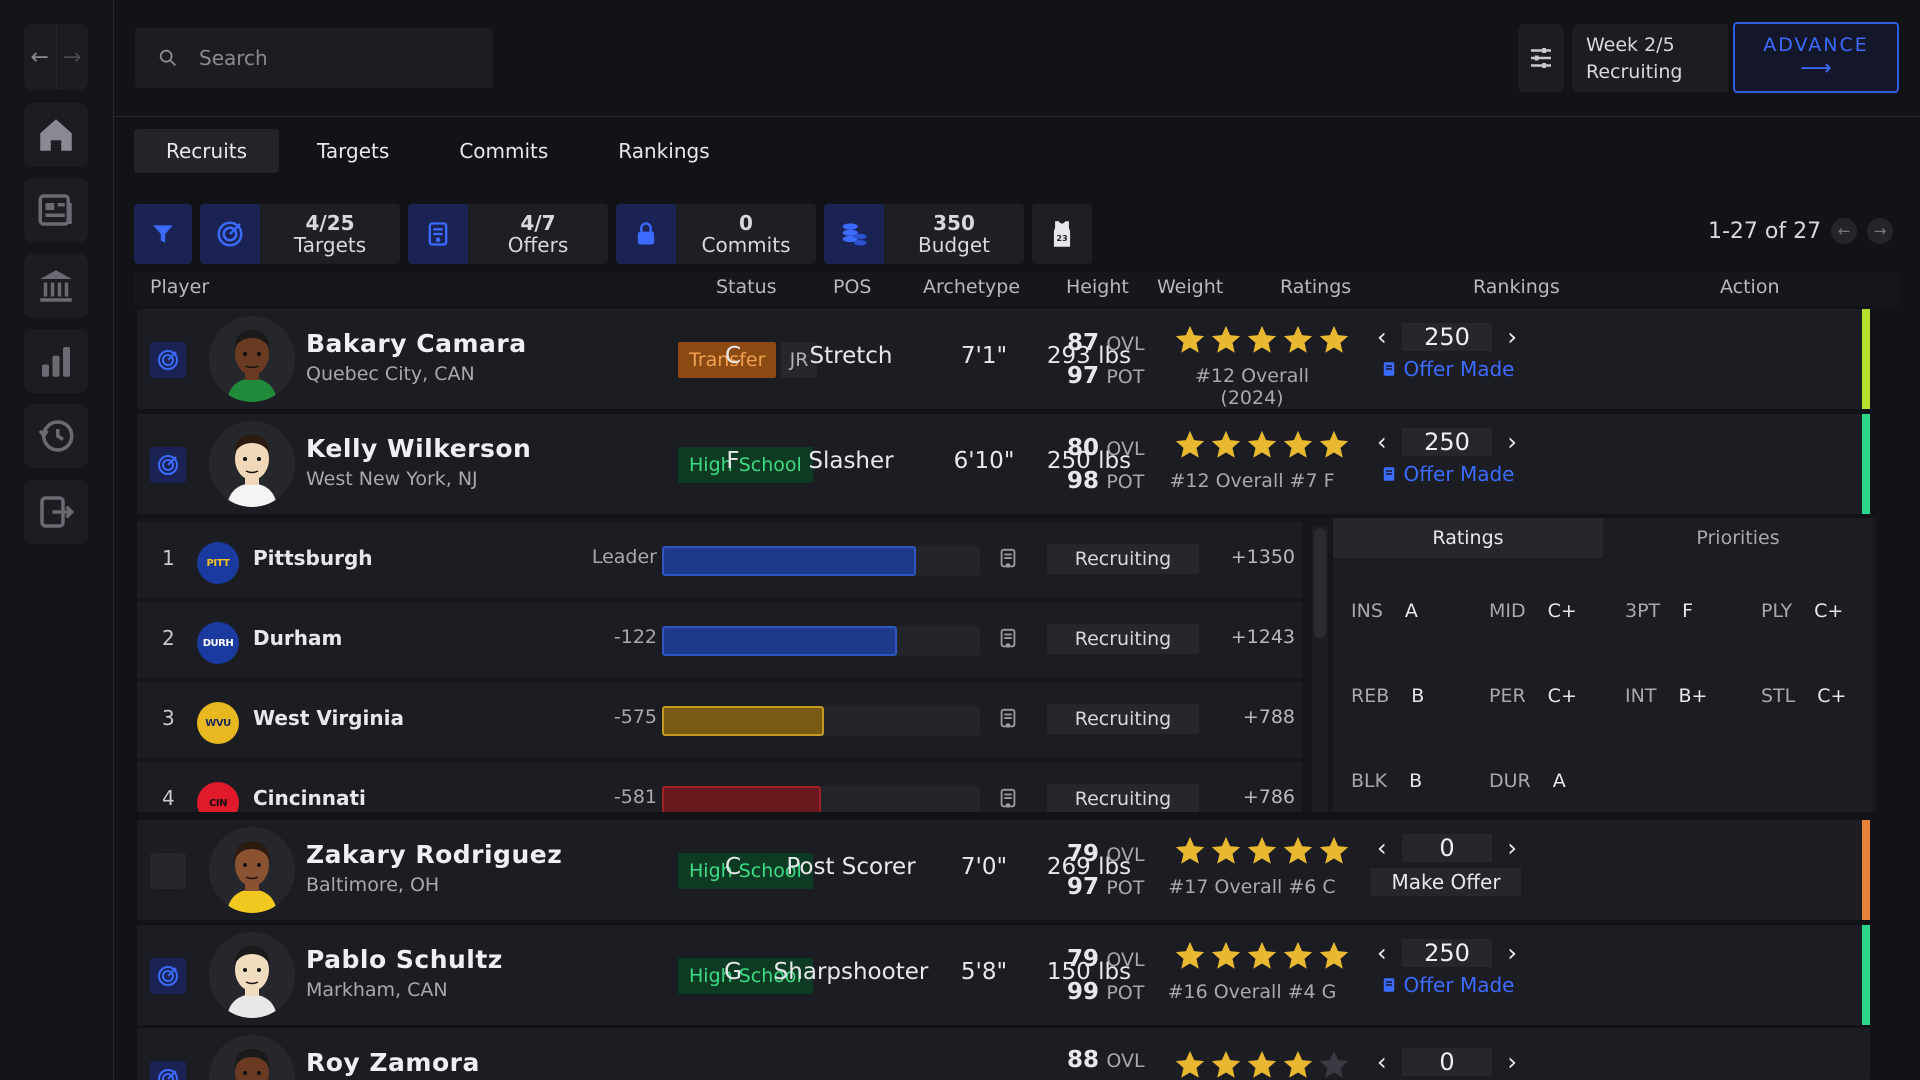  What do you see at coordinates (1062, 234) in the screenshot?
I see `jersey-button: 23` at bounding box center [1062, 234].